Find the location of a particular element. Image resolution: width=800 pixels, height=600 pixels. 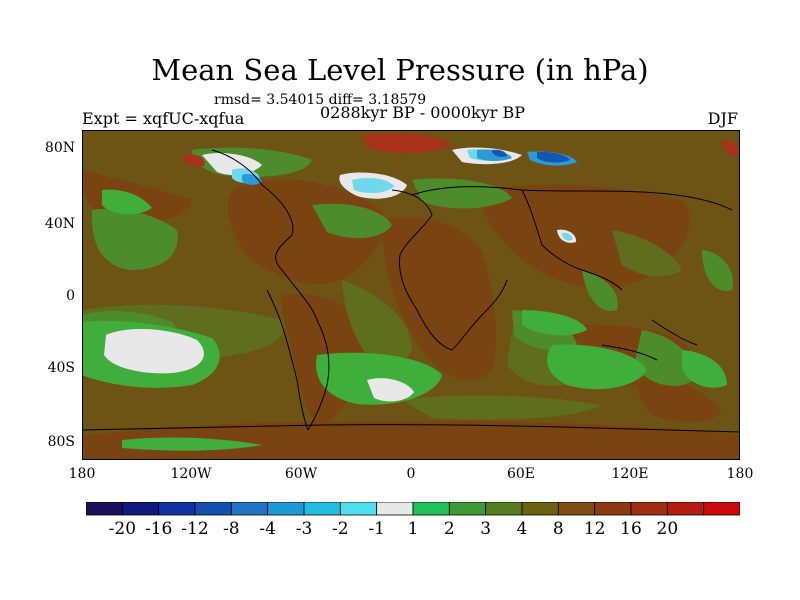

lat-label-40s: 40S is located at coordinates (61, 368).